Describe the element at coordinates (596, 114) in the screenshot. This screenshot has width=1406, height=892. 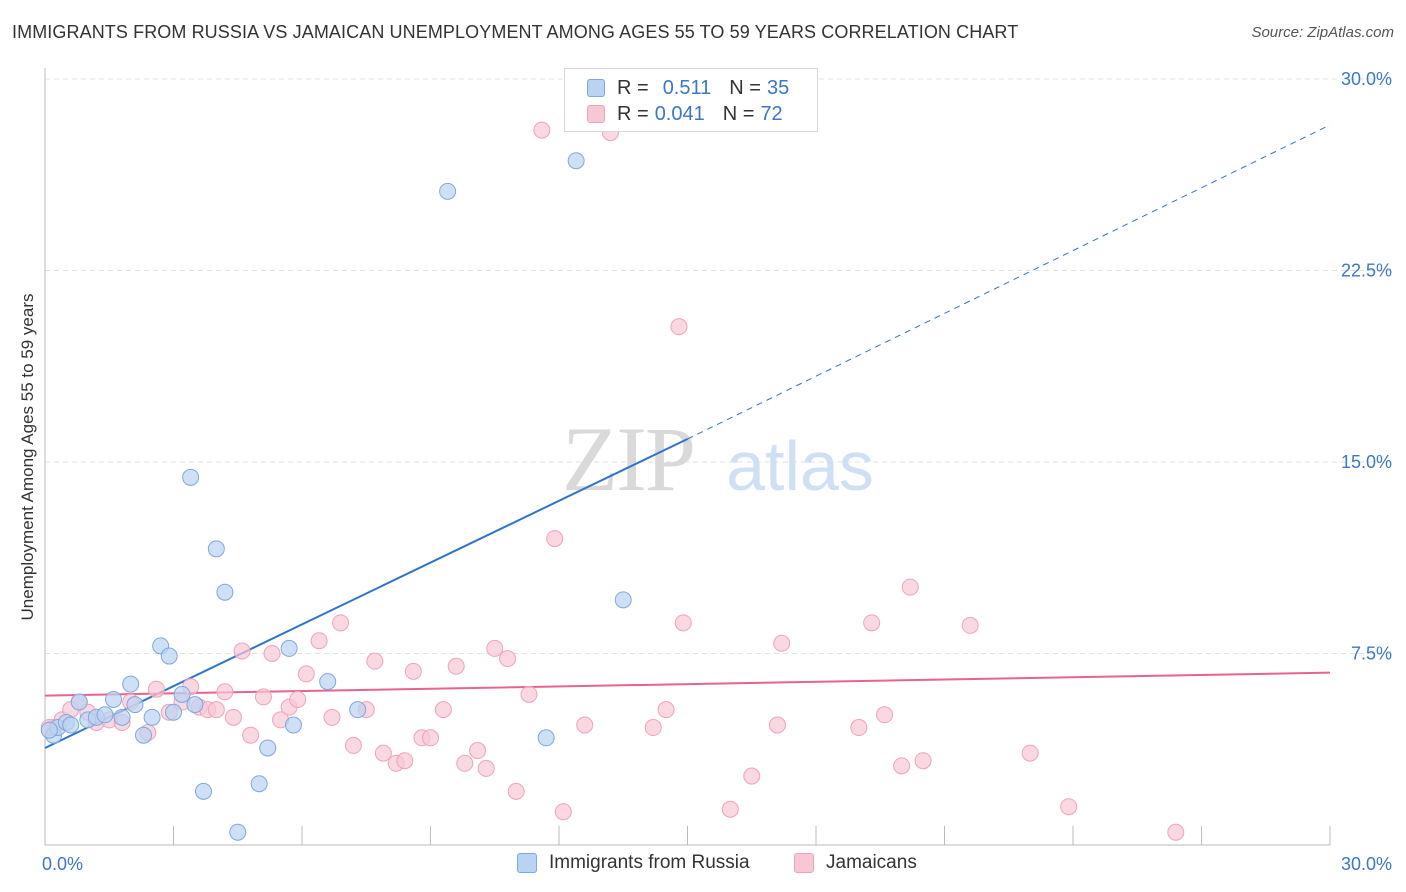
I see `legend-swatch-pink` at that location.